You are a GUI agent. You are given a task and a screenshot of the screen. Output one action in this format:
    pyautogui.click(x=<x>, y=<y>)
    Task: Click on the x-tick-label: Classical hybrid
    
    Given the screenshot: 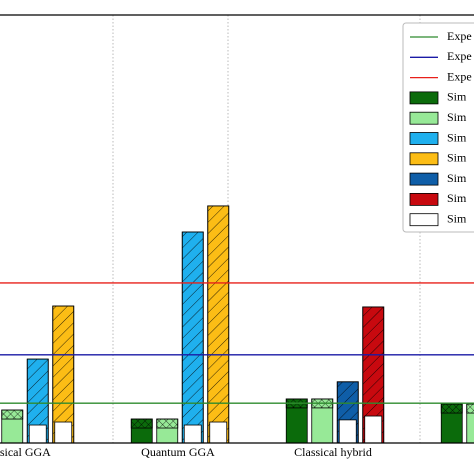 What is the action you would take?
    pyautogui.click(x=333, y=452)
    